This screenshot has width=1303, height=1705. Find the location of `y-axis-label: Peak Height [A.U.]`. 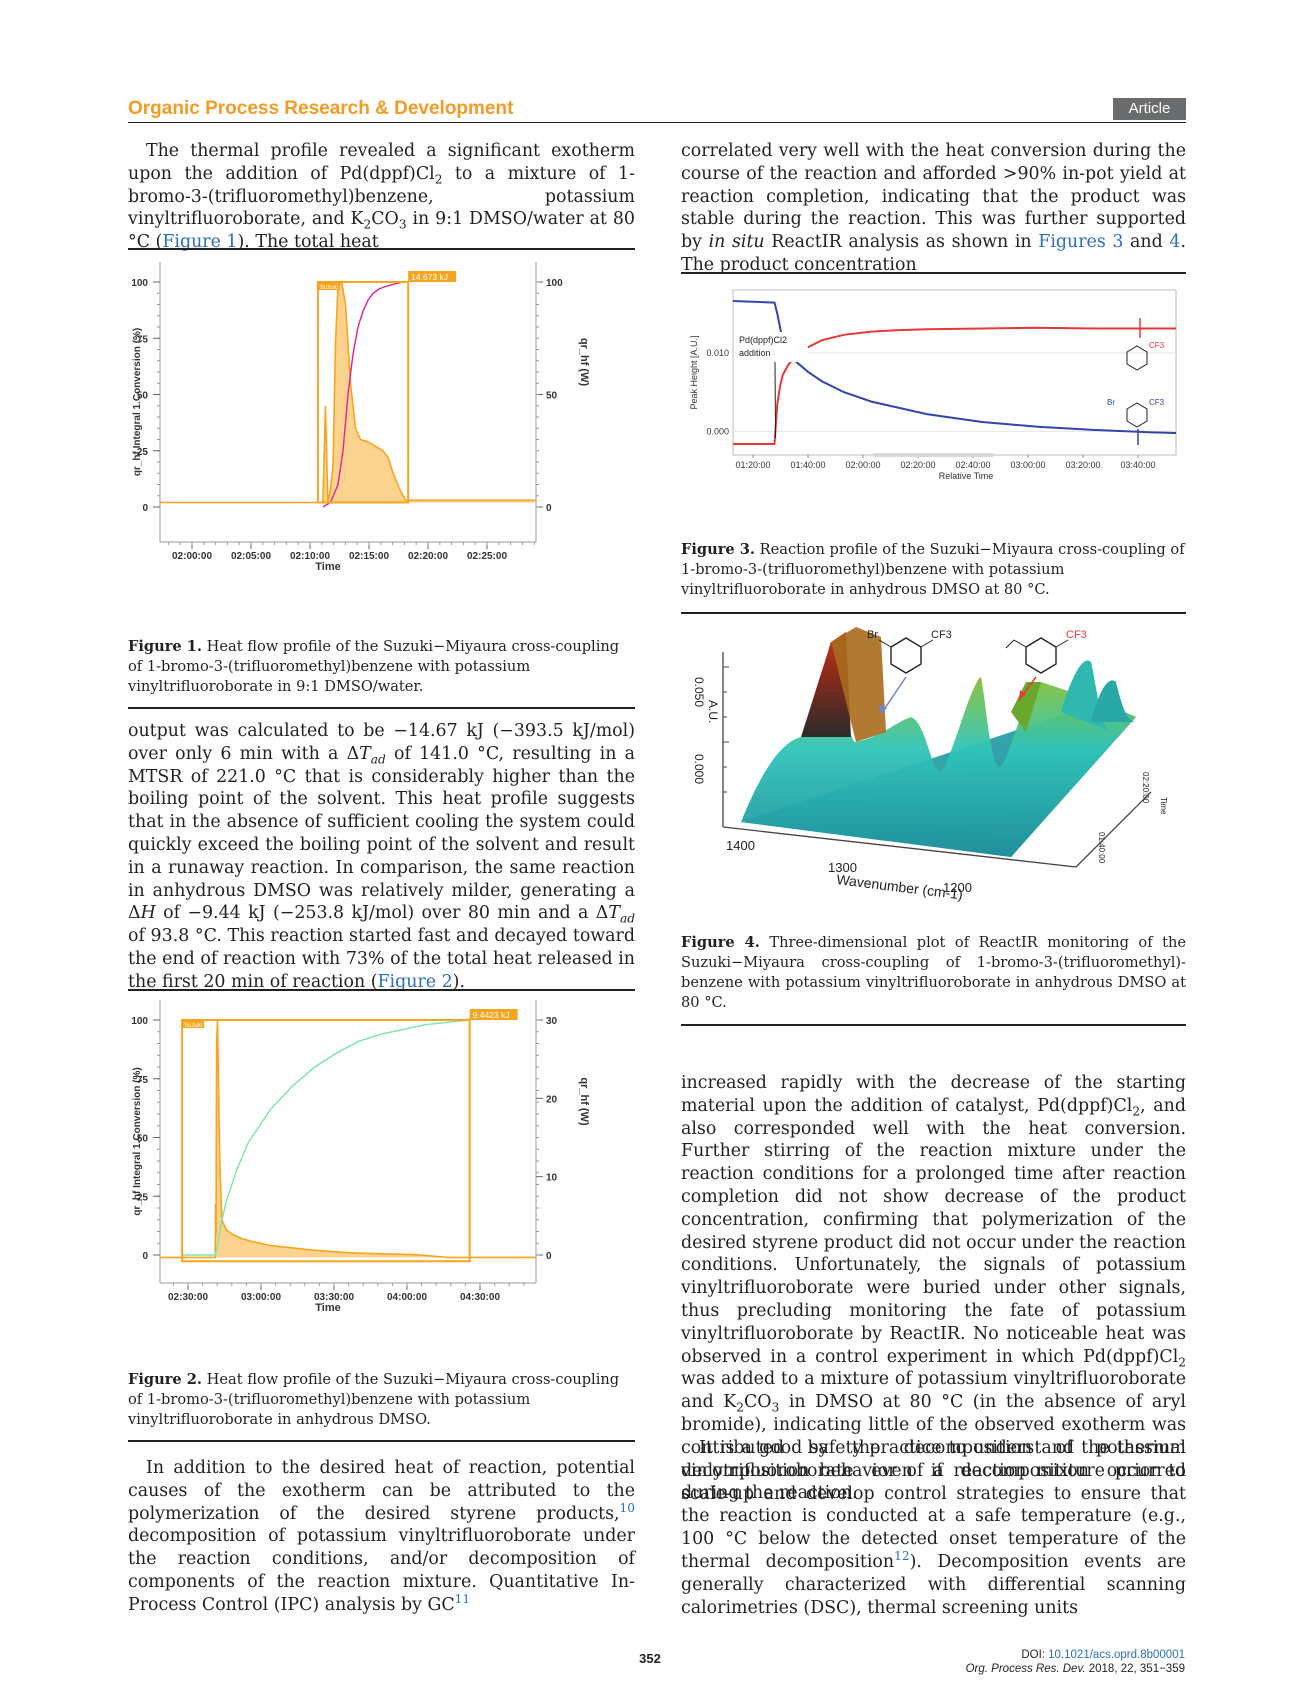

y-axis-label: Peak Height [A.U.] is located at coordinates (694, 372).